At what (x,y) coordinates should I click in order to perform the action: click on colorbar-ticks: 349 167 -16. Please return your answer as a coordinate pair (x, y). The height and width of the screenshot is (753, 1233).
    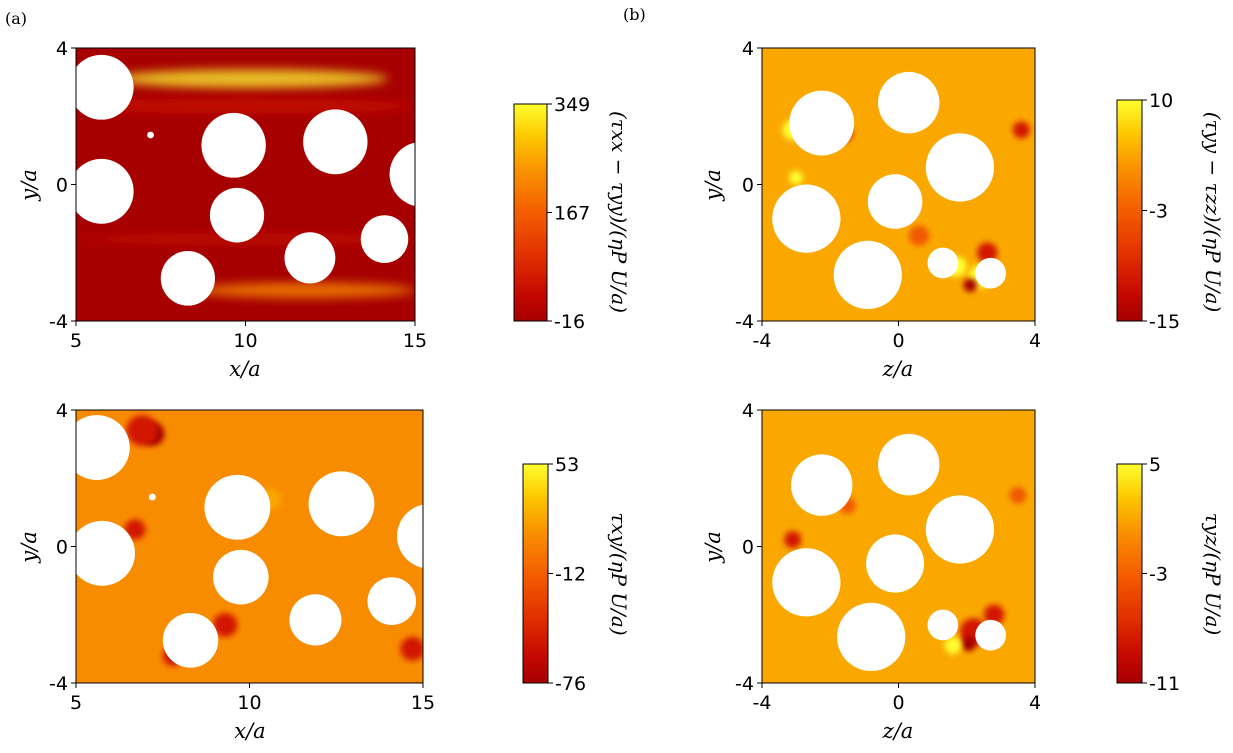
    Looking at the image, I should click on (568, 213).